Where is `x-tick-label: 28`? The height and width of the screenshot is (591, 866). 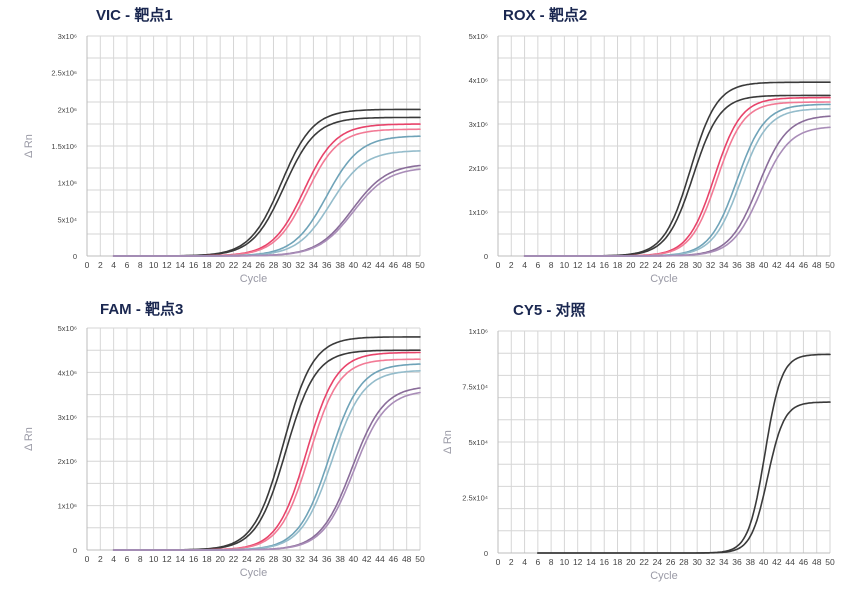
x-tick-label: 28 is located at coordinates (274, 265).